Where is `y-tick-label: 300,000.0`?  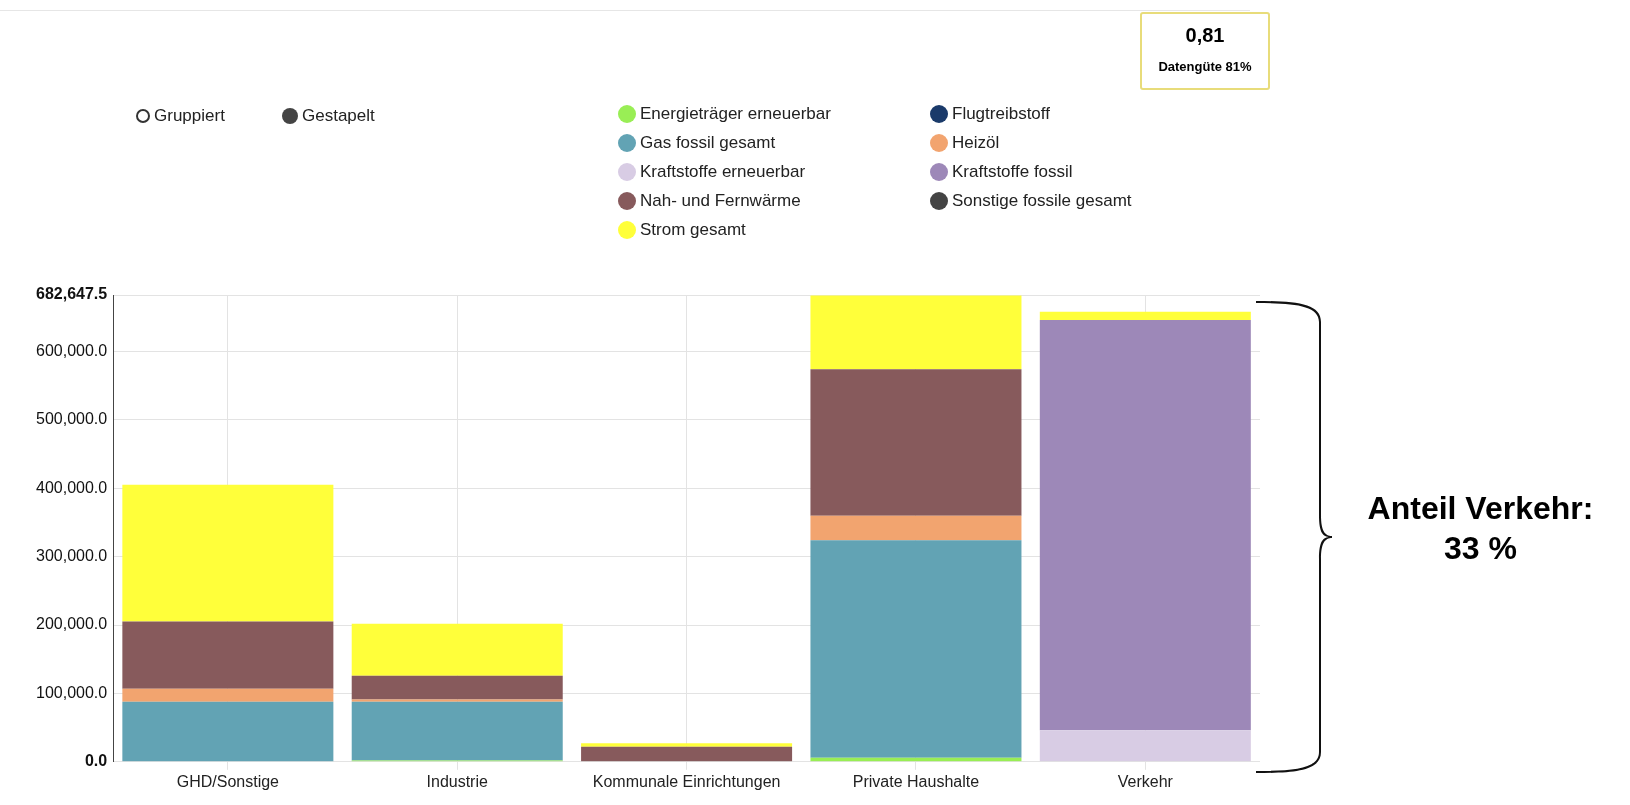
y-tick-label: 300,000.0 is located at coordinates (71, 556).